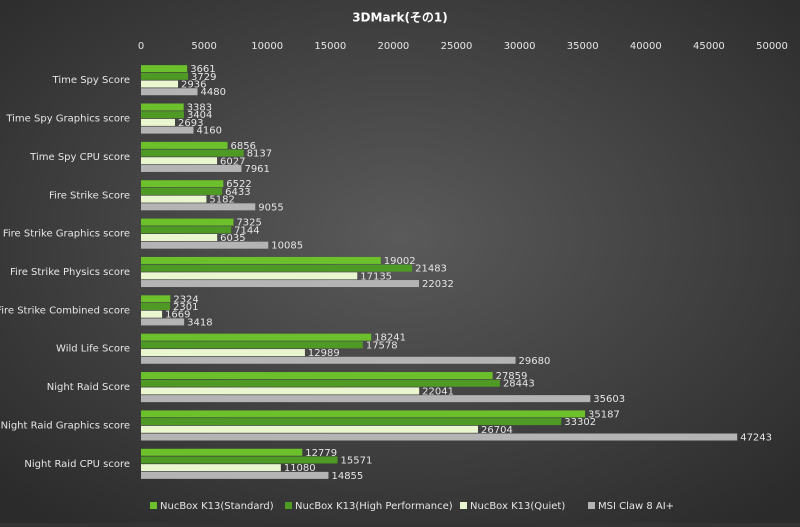 The width and height of the screenshot is (800, 527). I want to click on x-tick-label: 20000, so click(393, 46).